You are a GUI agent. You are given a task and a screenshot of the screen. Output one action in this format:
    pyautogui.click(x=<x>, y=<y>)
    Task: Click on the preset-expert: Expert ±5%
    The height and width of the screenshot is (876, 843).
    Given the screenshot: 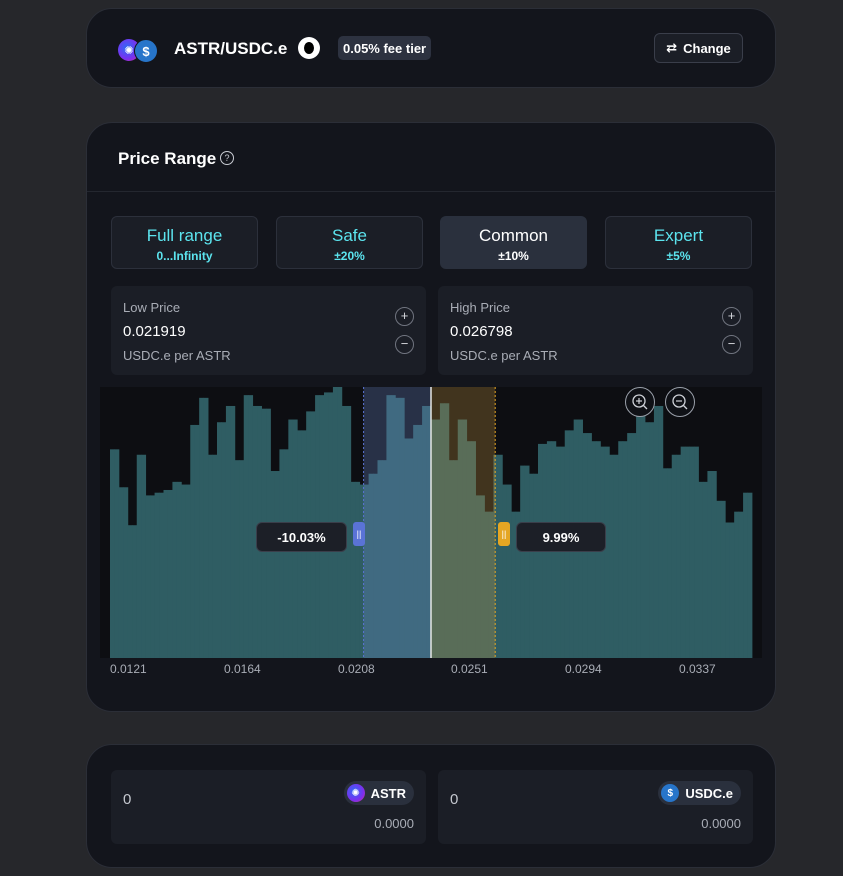 What is the action you would take?
    pyautogui.click(x=678, y=242)
    